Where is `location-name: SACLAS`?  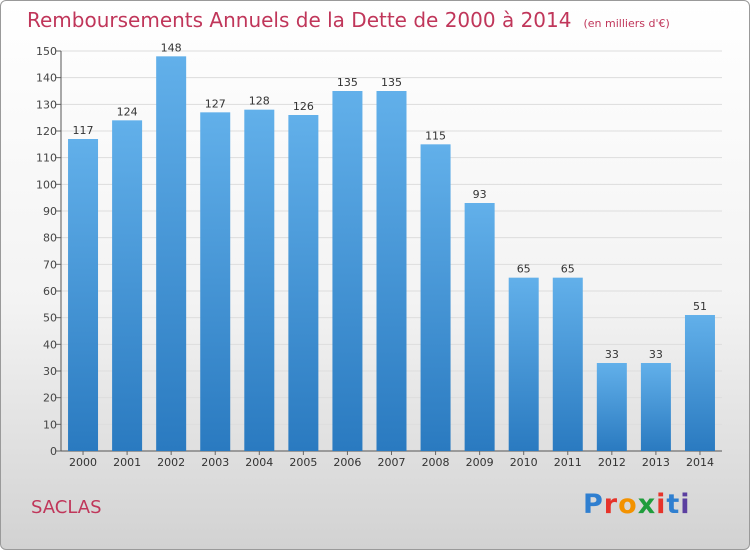 location-name: SACLAS is located at coordinates (66, 507).